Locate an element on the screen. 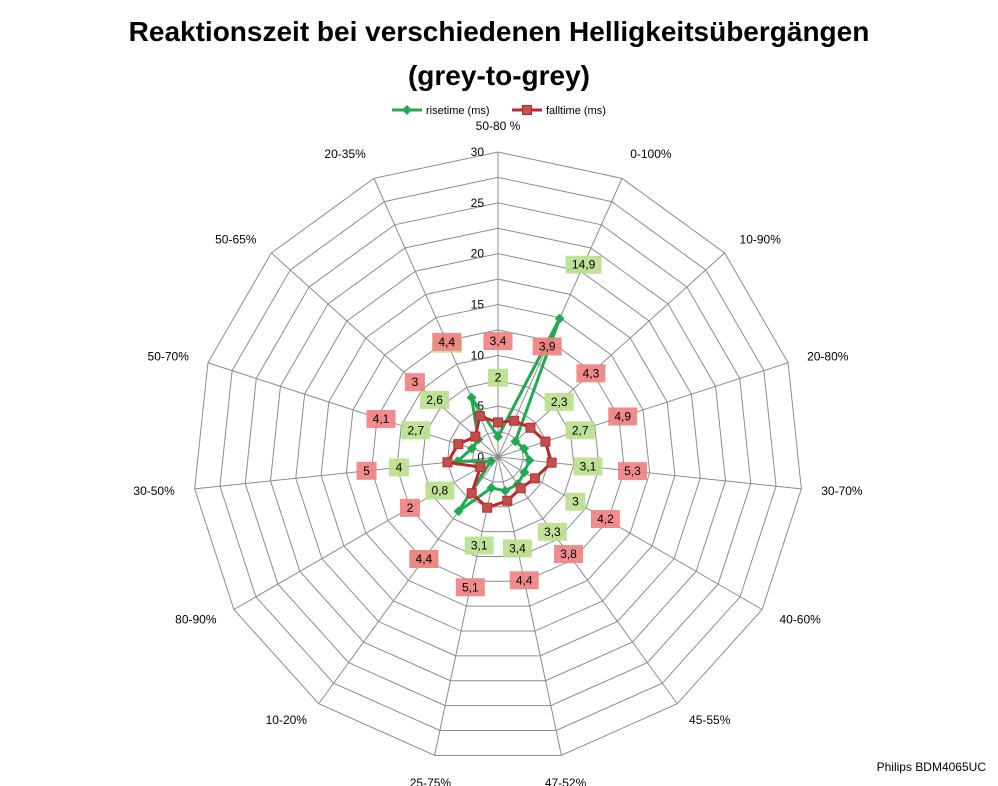 Image resolution: width=998 pixels, height=786 pixels. category-label: 40-60% is located at coordinates (800, 620).